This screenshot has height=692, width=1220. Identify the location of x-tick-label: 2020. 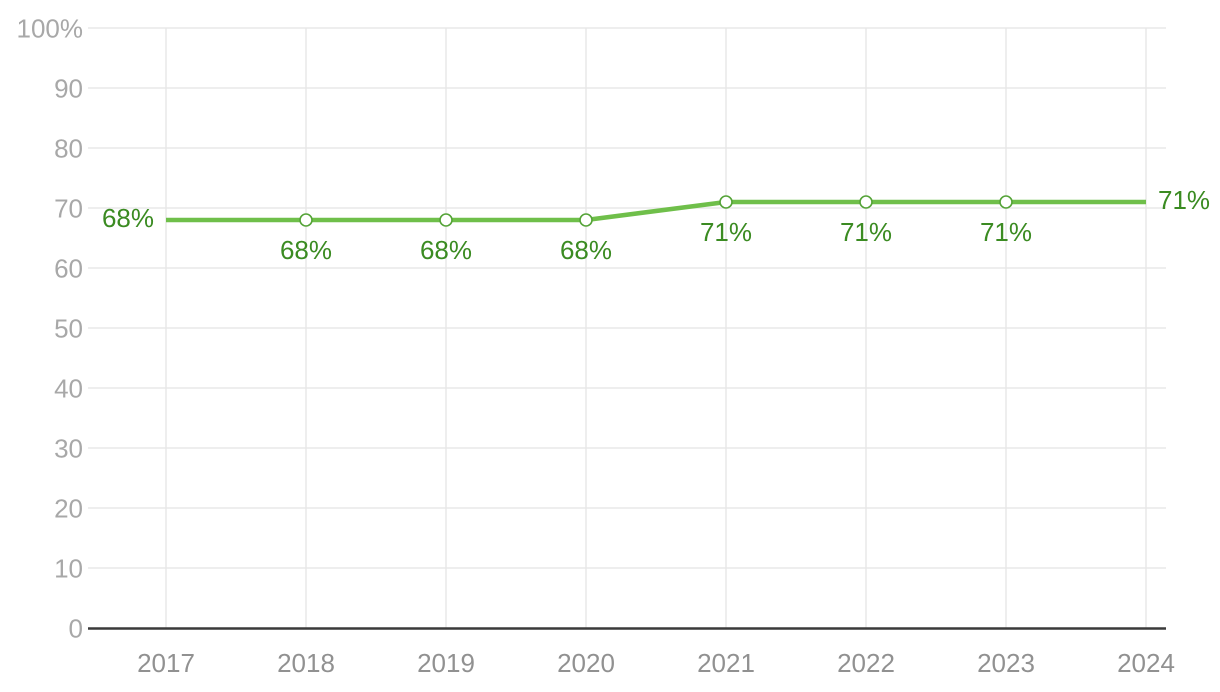
(586, 663).